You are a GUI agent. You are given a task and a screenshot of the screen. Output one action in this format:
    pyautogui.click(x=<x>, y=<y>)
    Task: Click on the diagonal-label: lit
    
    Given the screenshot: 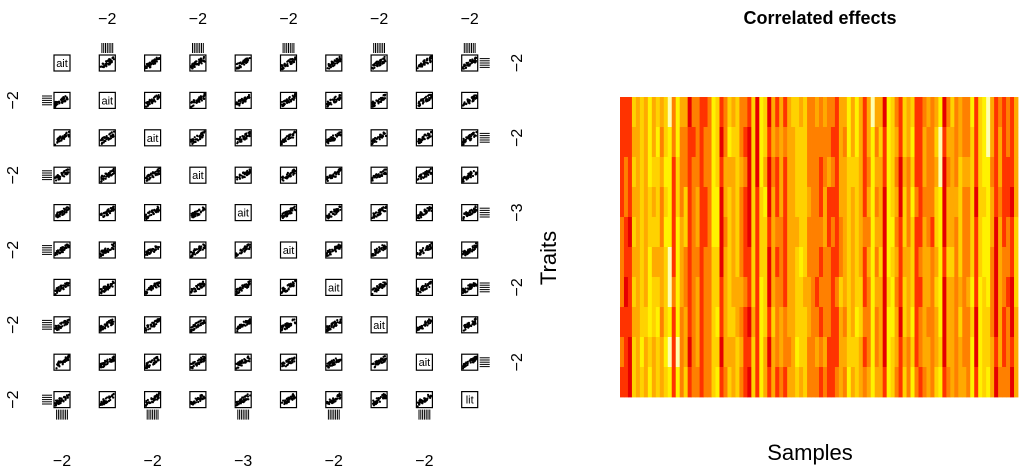 What is the action you would take?
    pyautogui.click(x=470, y=401)
    